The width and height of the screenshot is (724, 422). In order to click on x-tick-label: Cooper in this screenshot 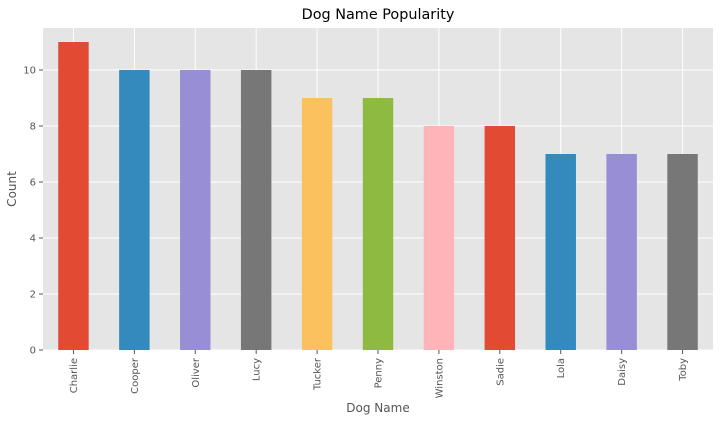, I will do `click(135, 375)`.